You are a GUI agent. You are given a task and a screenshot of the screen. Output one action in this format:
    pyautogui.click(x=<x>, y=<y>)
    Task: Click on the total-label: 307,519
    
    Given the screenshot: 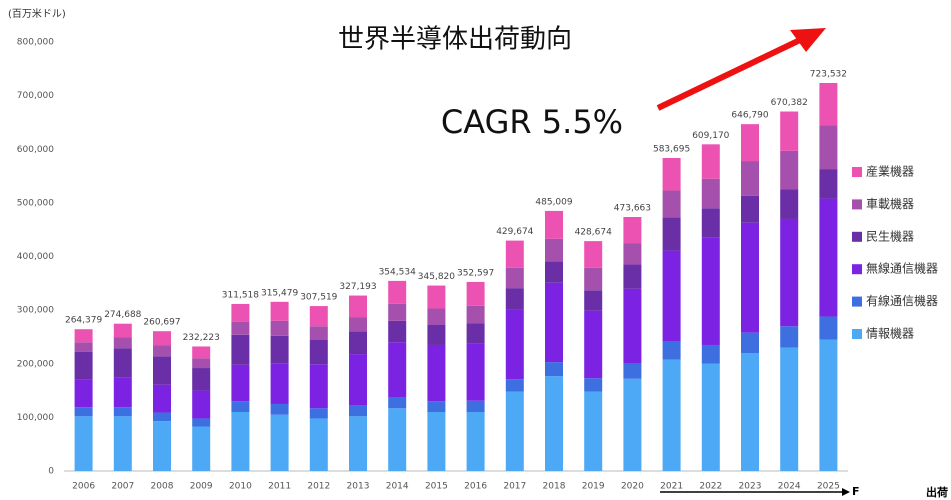 What is the action you would take?
    pyautogui.click(x=318, y=298)
    